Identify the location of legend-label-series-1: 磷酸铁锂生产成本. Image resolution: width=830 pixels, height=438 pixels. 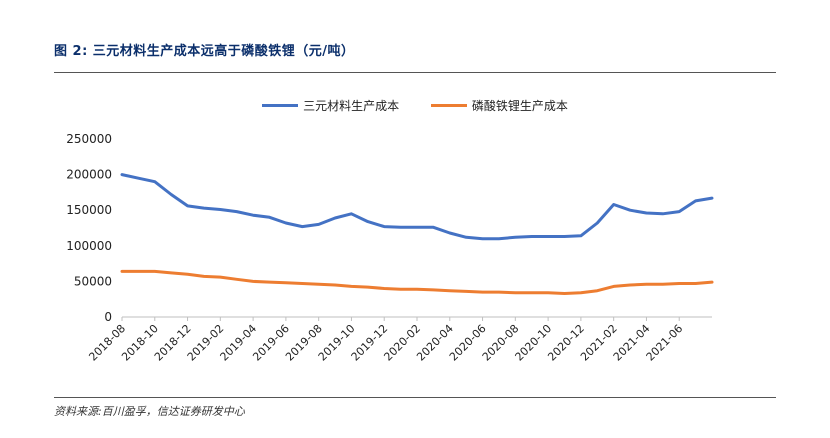
(519, 106).